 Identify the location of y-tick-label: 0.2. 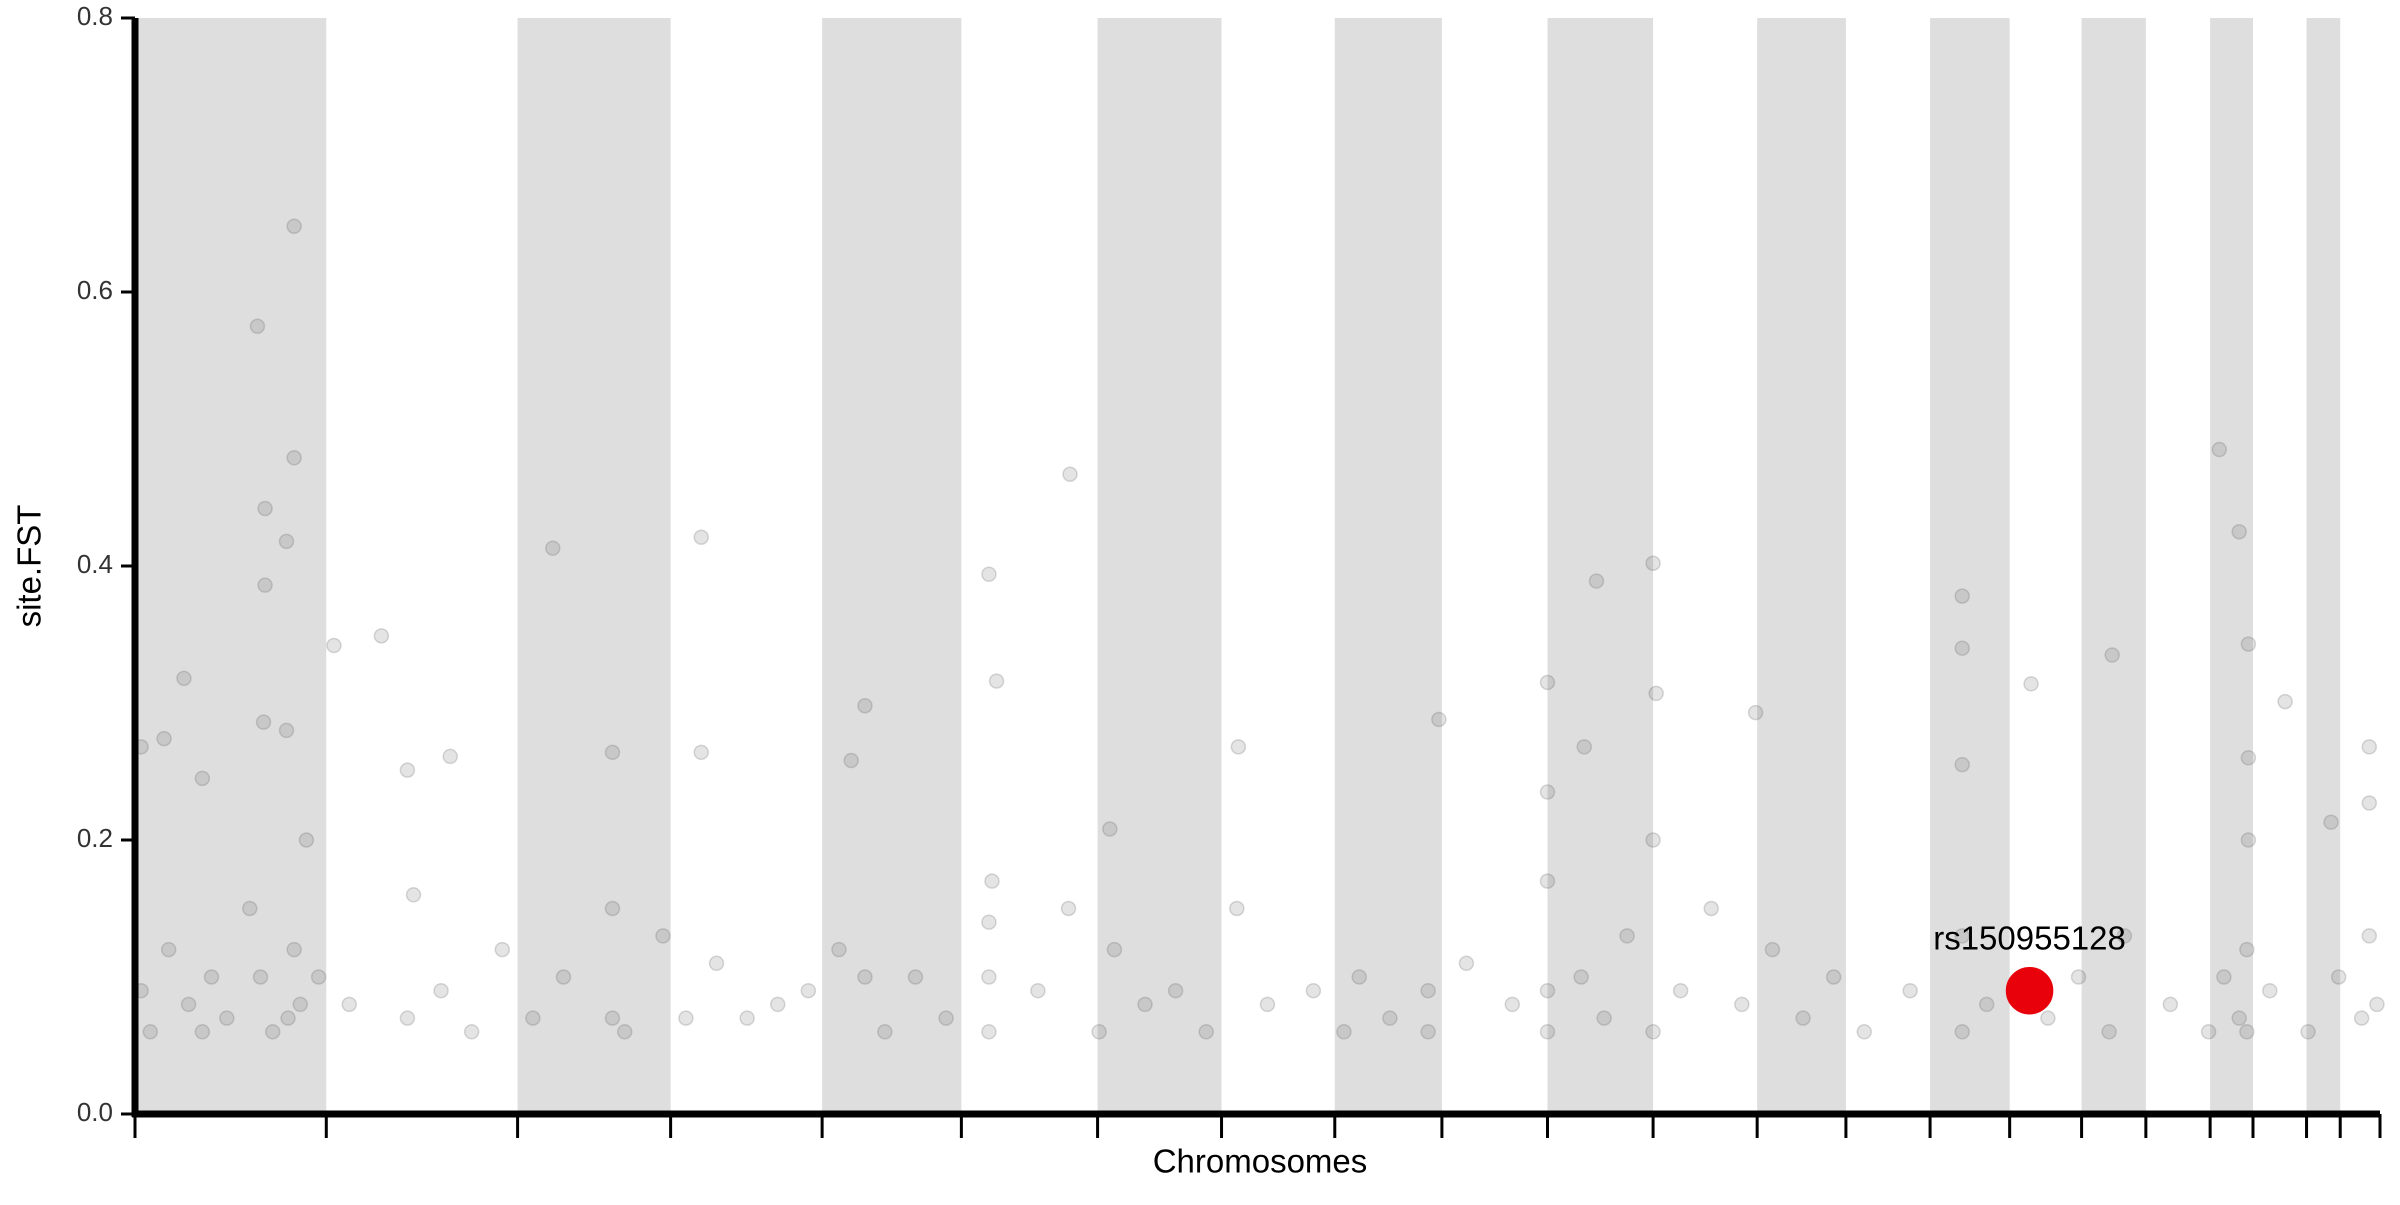
(95, 838).